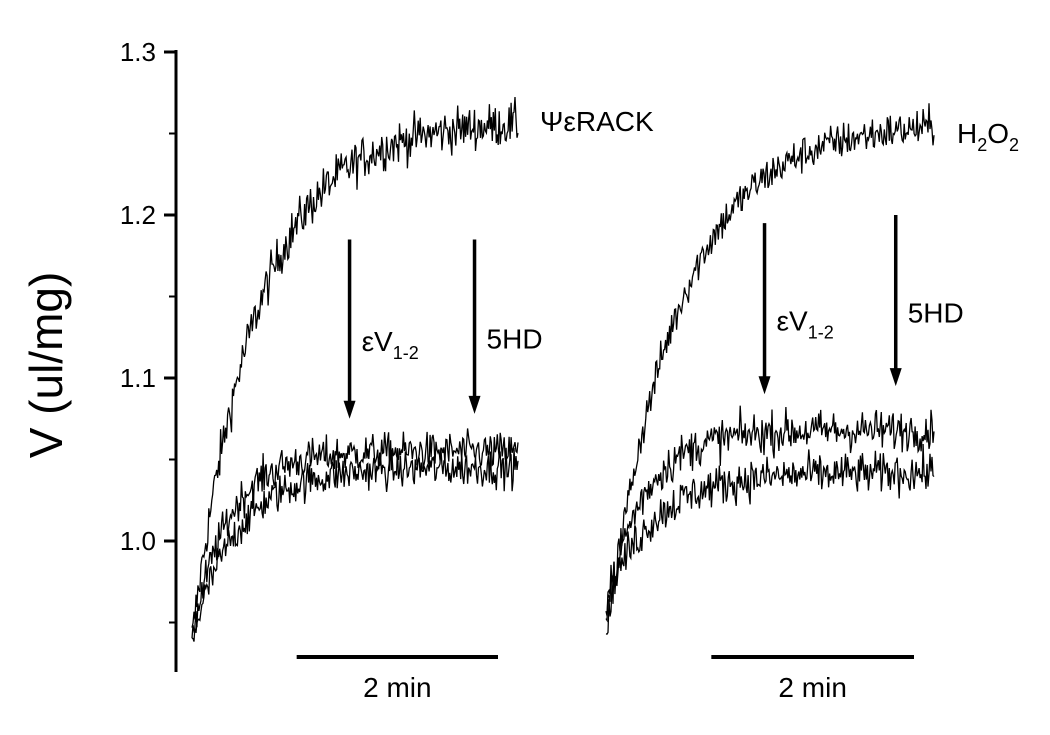  What do you see at coordinates (138, 541) in the screenshot?
I see `y-tick-label: 1.0` at bounding box center [138, 541].